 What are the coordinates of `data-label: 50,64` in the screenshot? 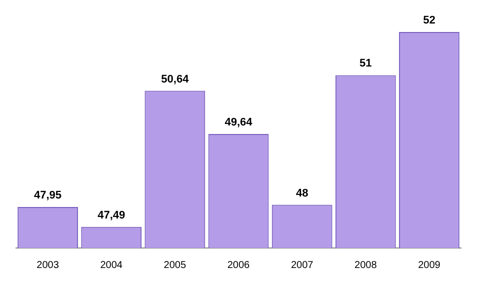 It's located at (175, 79).